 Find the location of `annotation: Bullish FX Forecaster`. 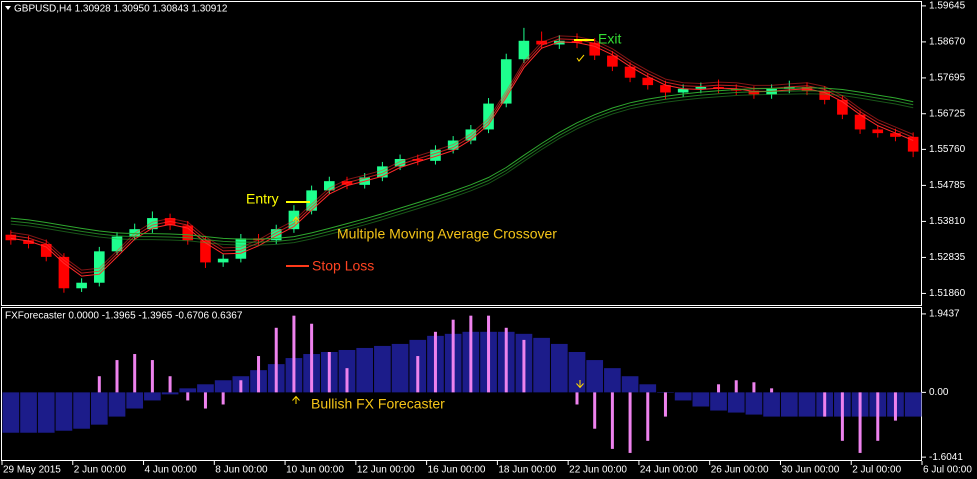

annotation: Bullish FX Forecaster is located at coordinates (378, 404).